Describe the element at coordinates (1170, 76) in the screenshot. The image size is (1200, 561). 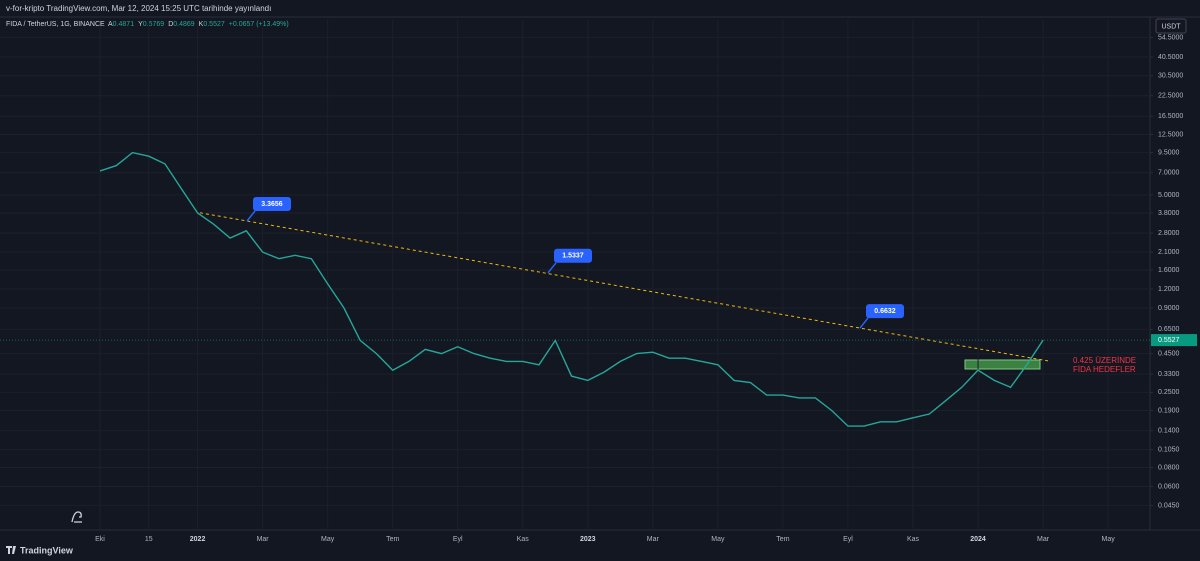
I see `y-tick-label: 30.5000` at that location.